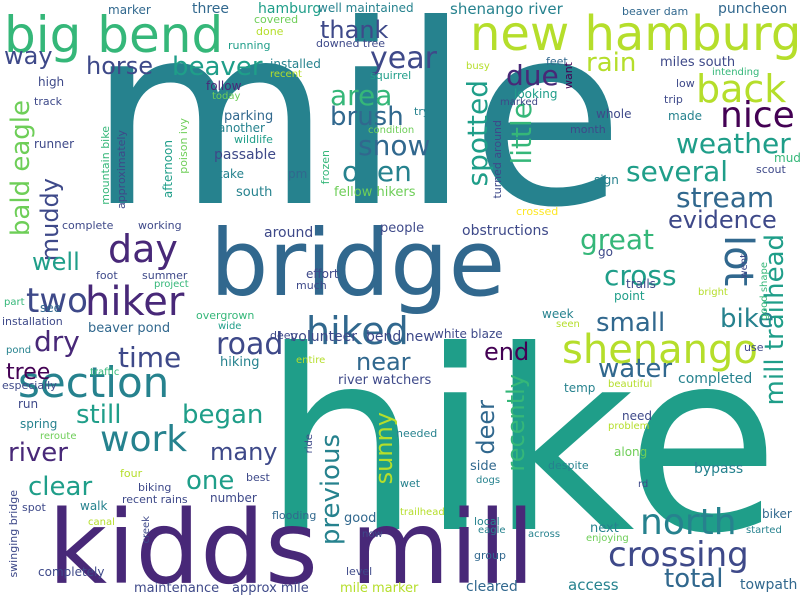  I want to click on word-today: today, so click(226, 96).